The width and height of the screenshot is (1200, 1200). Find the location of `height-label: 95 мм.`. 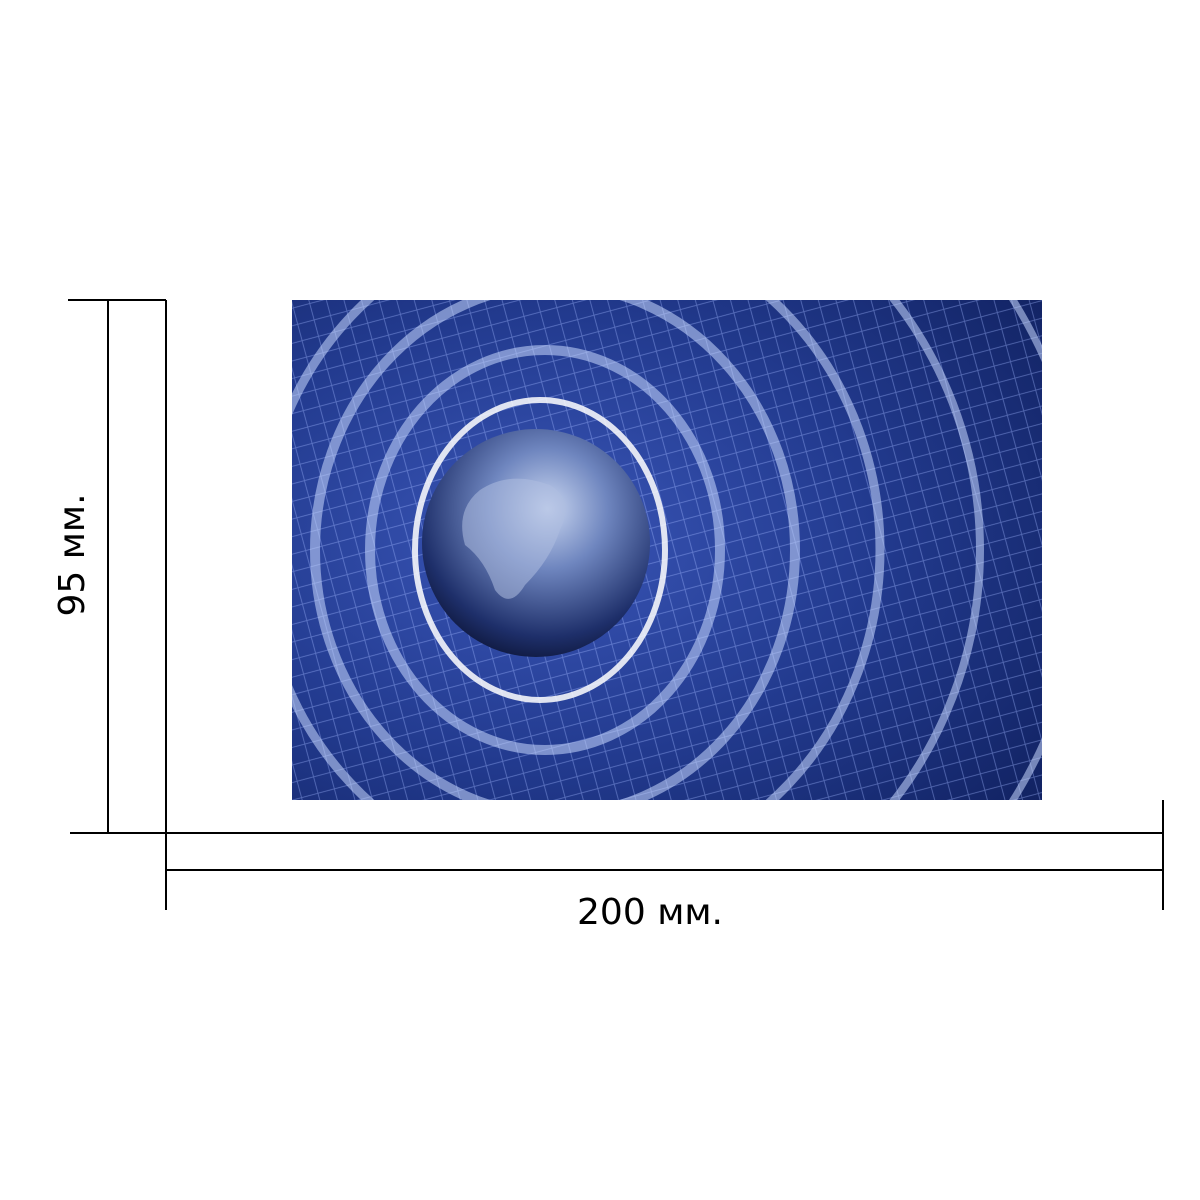

height-label: 95 мм. is located at coordinates (72, 554).